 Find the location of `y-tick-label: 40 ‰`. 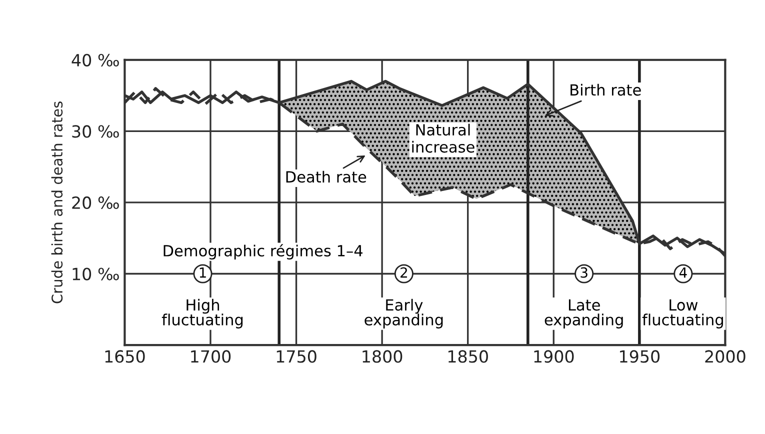

y-tick-label: 40 ‰ is located at coordinates (95, 60).